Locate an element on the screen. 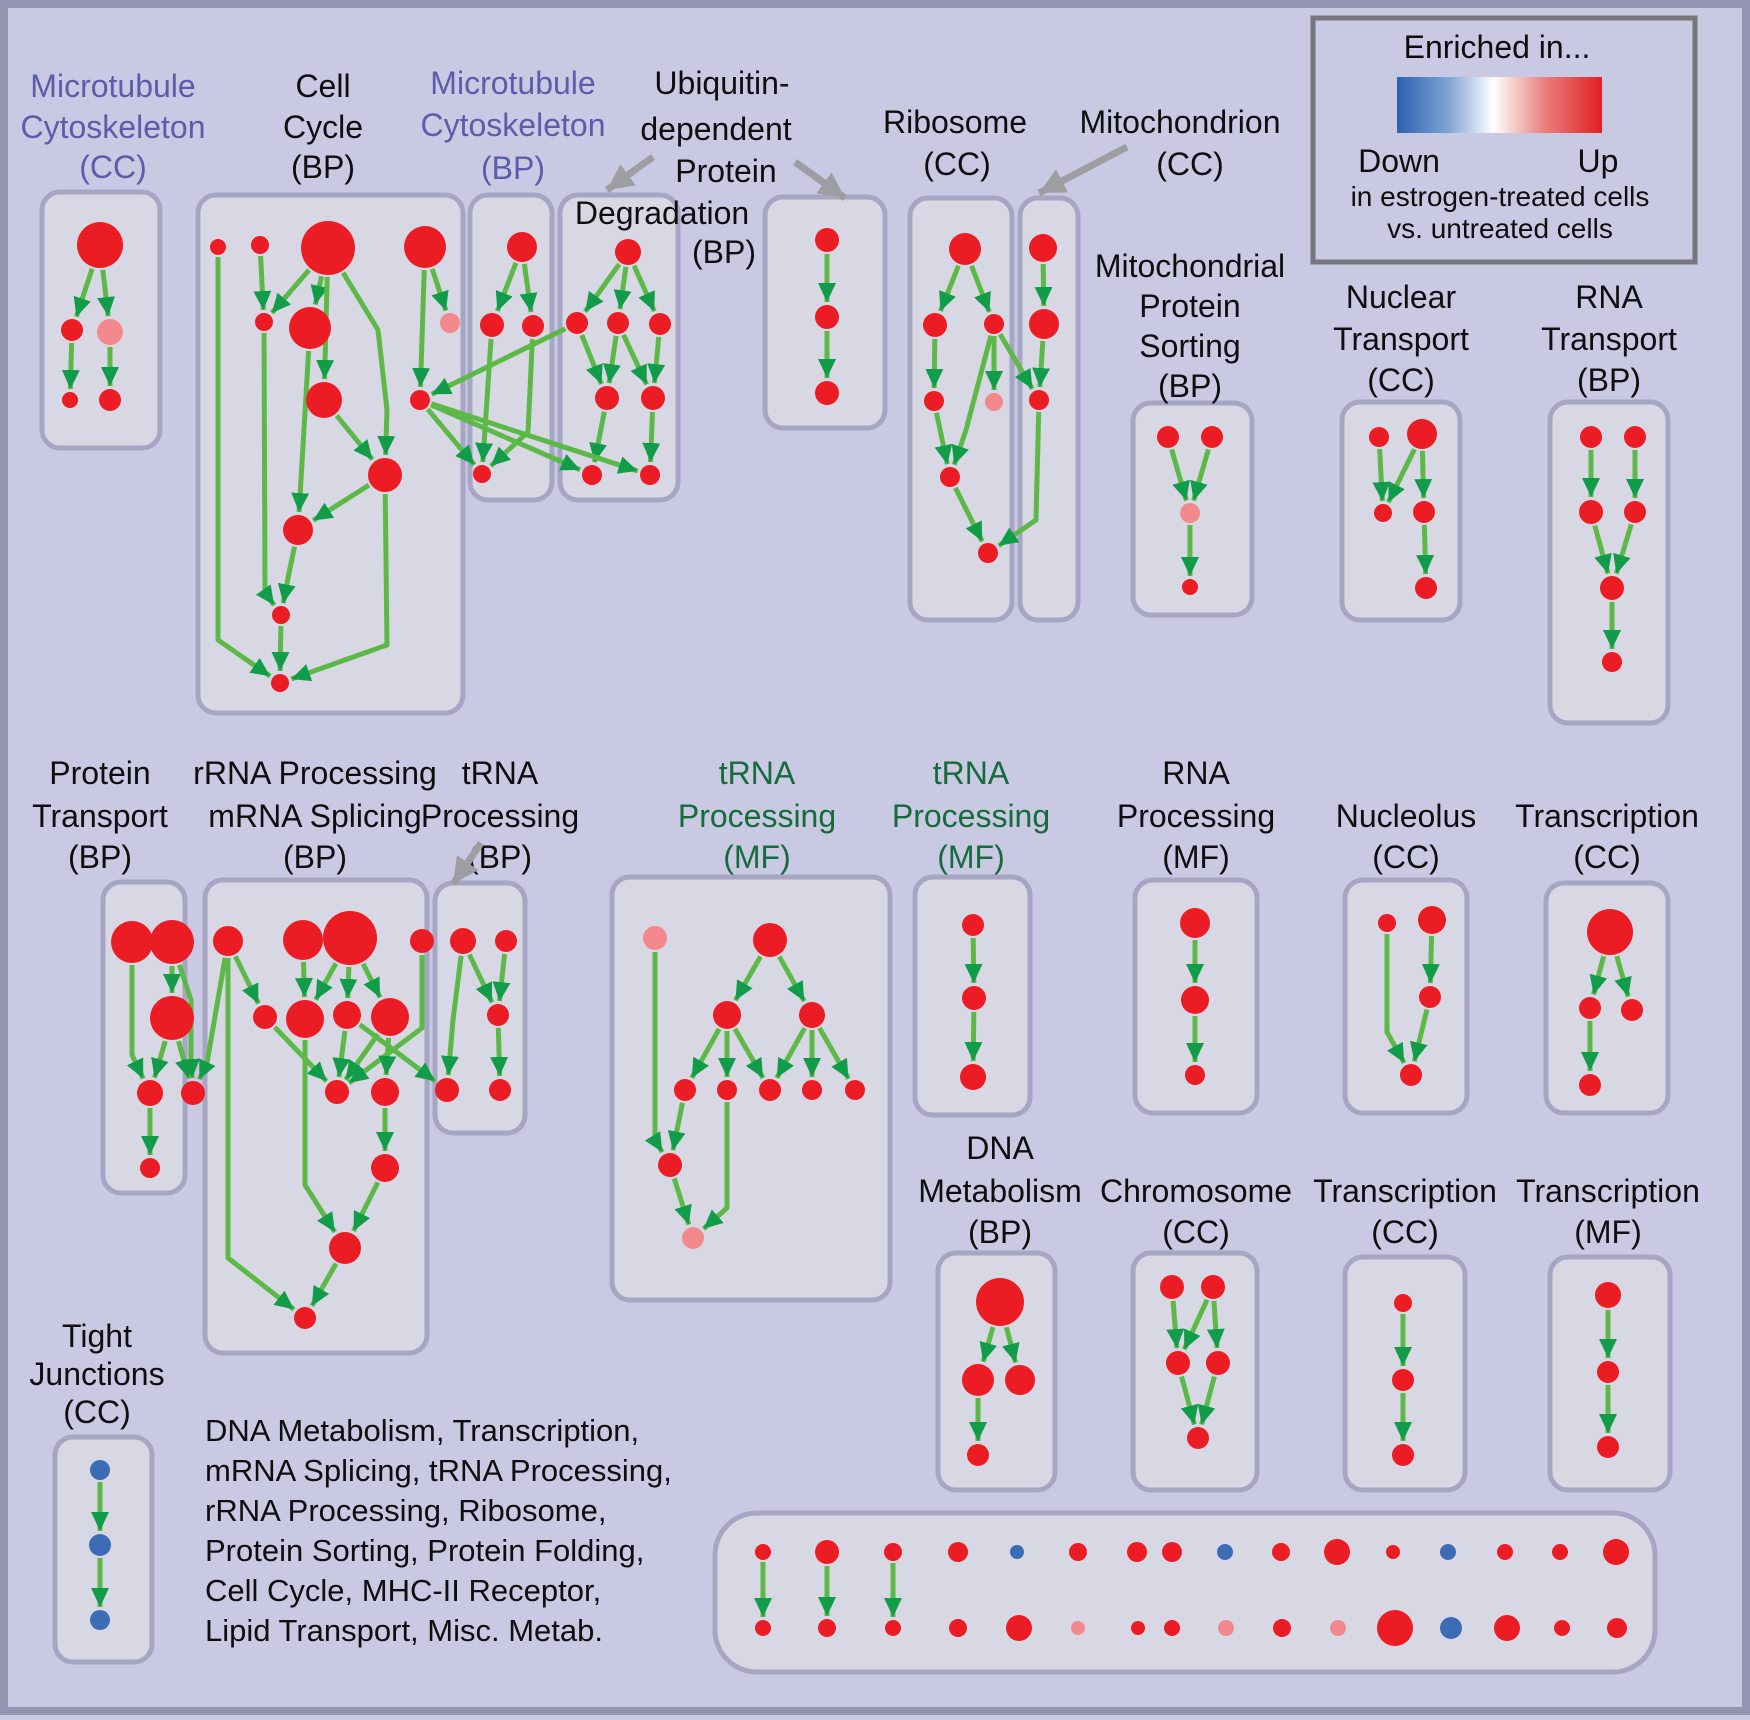  cluster-label-transcription-mf: Transcription (MF) is located at coordinates (1608, 1211).